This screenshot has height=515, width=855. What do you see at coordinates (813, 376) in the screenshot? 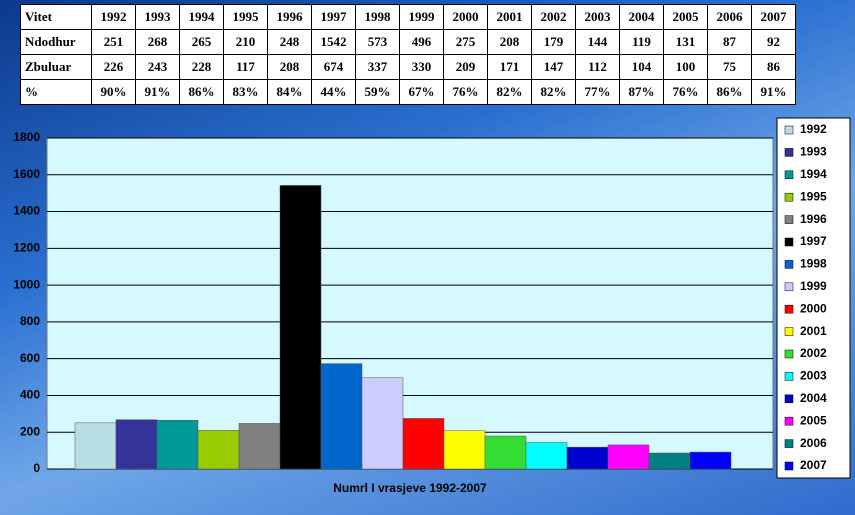
I see `legend-label: 2003` at bounding box center [813, 376].